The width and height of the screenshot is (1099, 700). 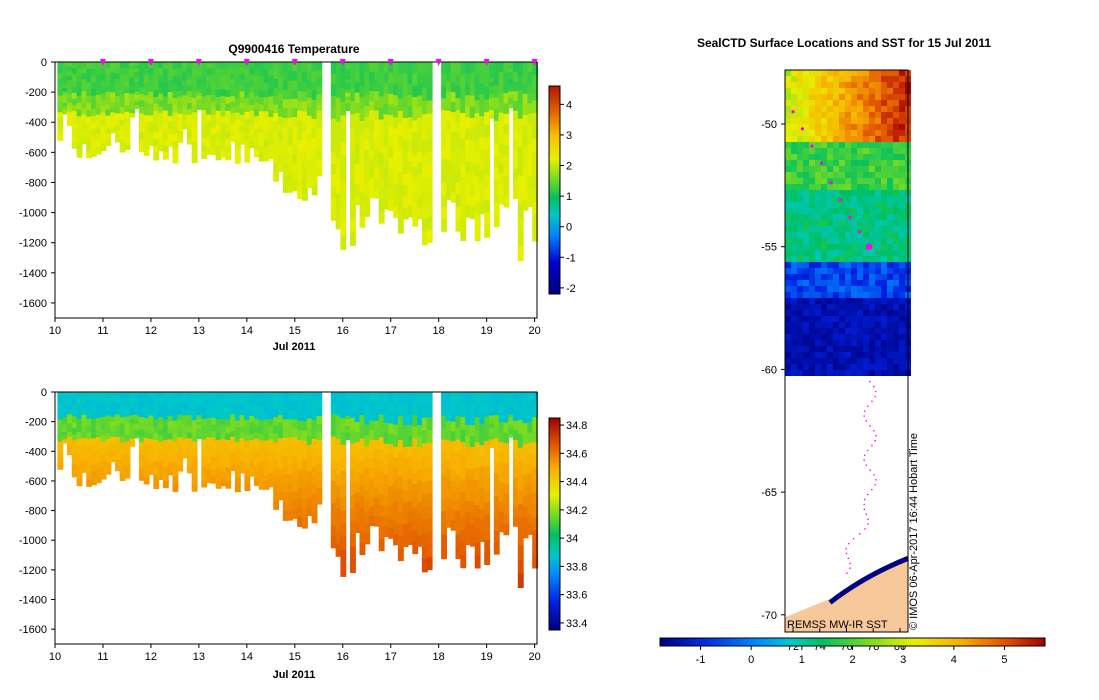 What do you see at coordinates (848, 543) in the screenshot?
I see `track-point` at bounding box center [848, 543].